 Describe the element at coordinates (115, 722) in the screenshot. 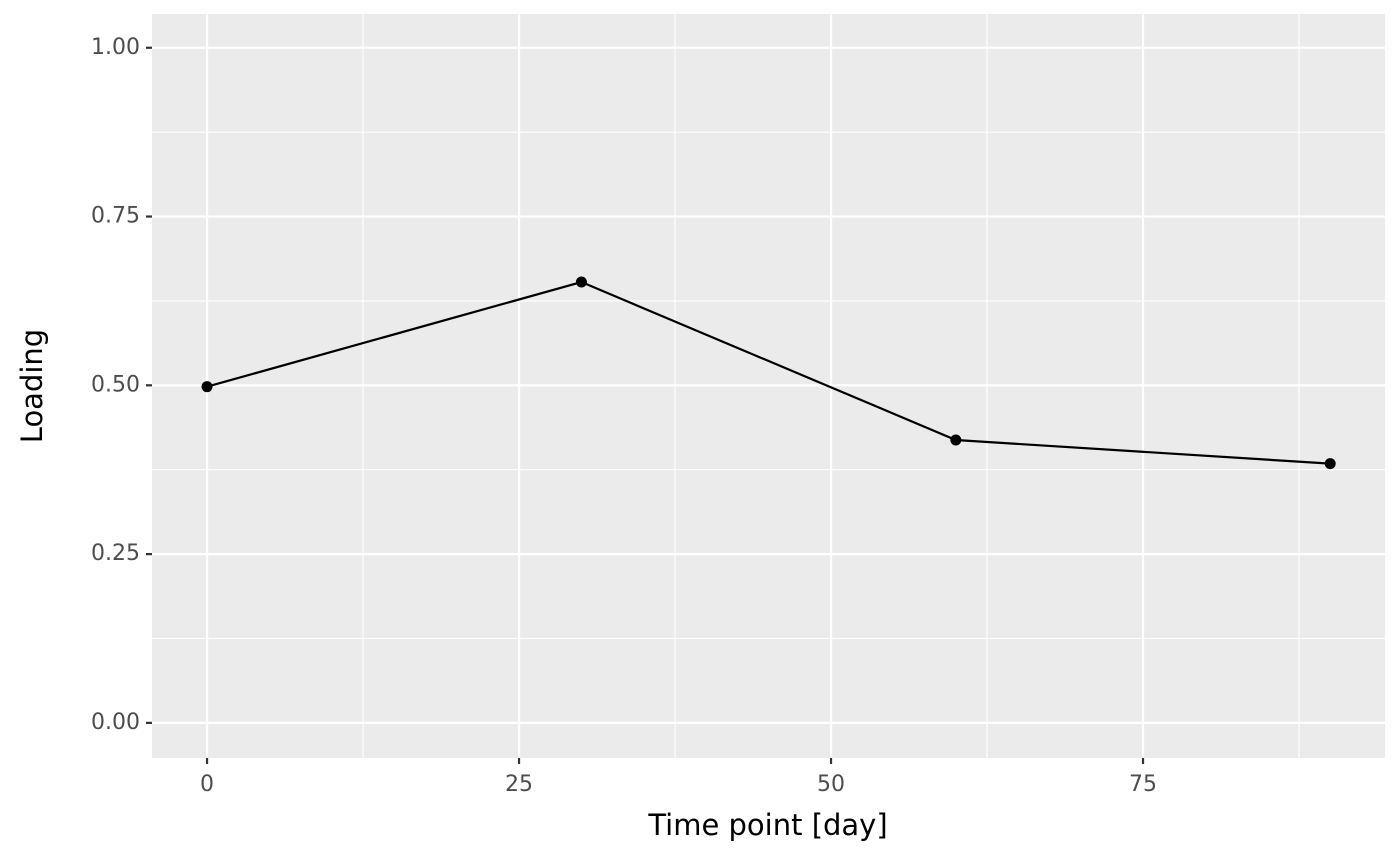

I see `y-tick-label: 0.00` at that location.